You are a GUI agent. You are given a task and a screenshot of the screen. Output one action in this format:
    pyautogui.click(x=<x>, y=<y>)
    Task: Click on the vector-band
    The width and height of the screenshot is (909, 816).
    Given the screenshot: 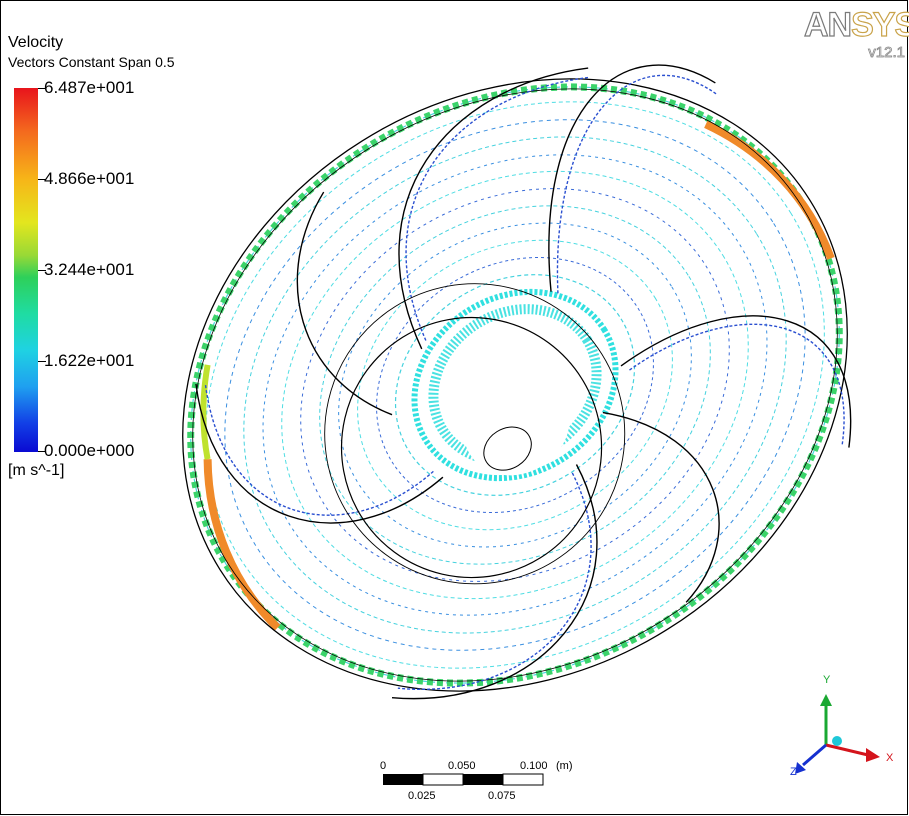 What is the action you would take?
    pyautogui.click(x=515, y=385)
    